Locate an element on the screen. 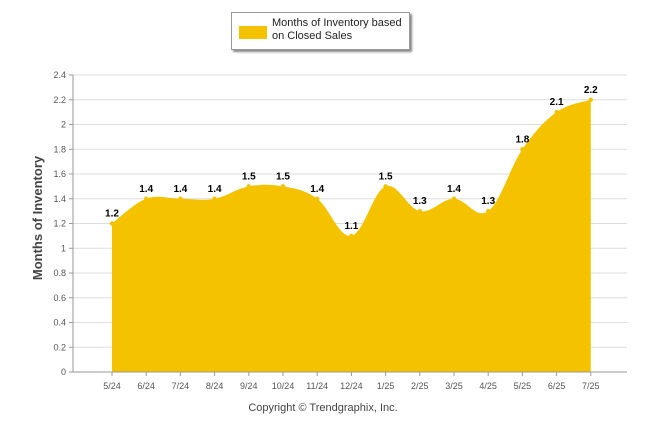 Image resolution: width=646 pixels, height=434 pixels. x-tick-label: 12/24 is located at coordinates (351, 386).